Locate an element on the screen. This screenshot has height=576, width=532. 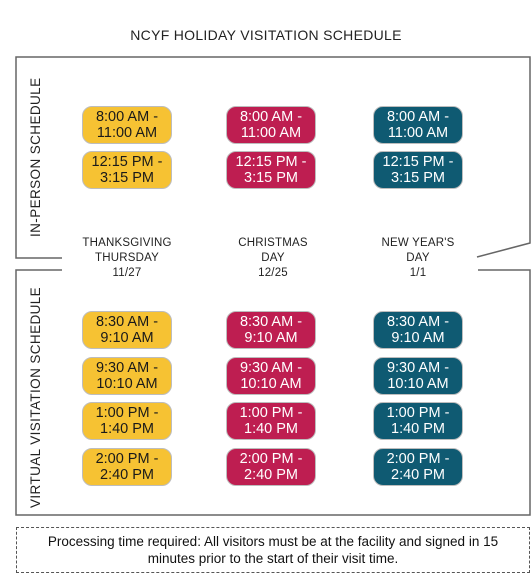
virtual-new-year-slot-4: 2:00 PM - 2:40 PM is located at coordinates (418, 467).